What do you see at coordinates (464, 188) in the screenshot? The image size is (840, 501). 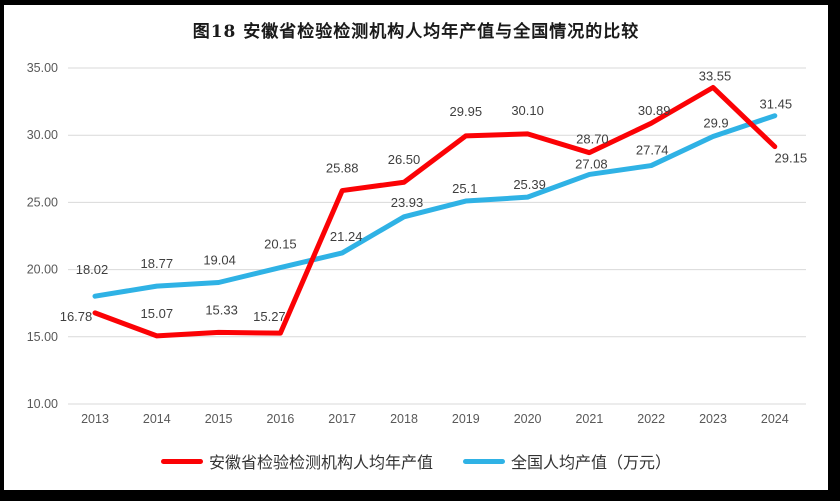 I see `data-label: 25.1` at bounding box center [464, 188].